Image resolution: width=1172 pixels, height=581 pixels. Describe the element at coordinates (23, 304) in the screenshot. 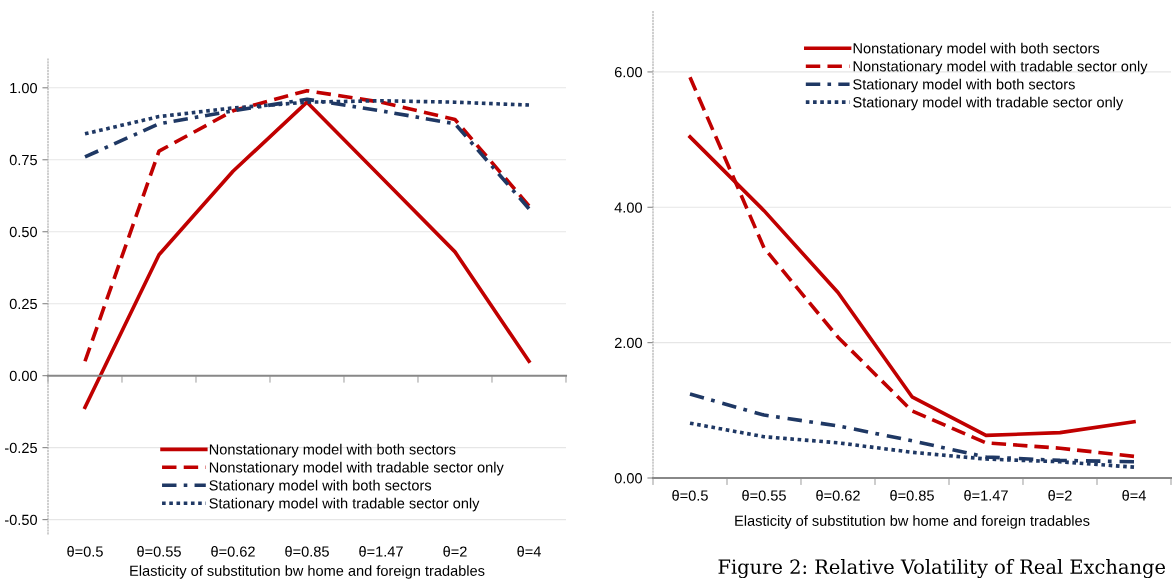

I see `y-tick-label: 0.25` at that location.